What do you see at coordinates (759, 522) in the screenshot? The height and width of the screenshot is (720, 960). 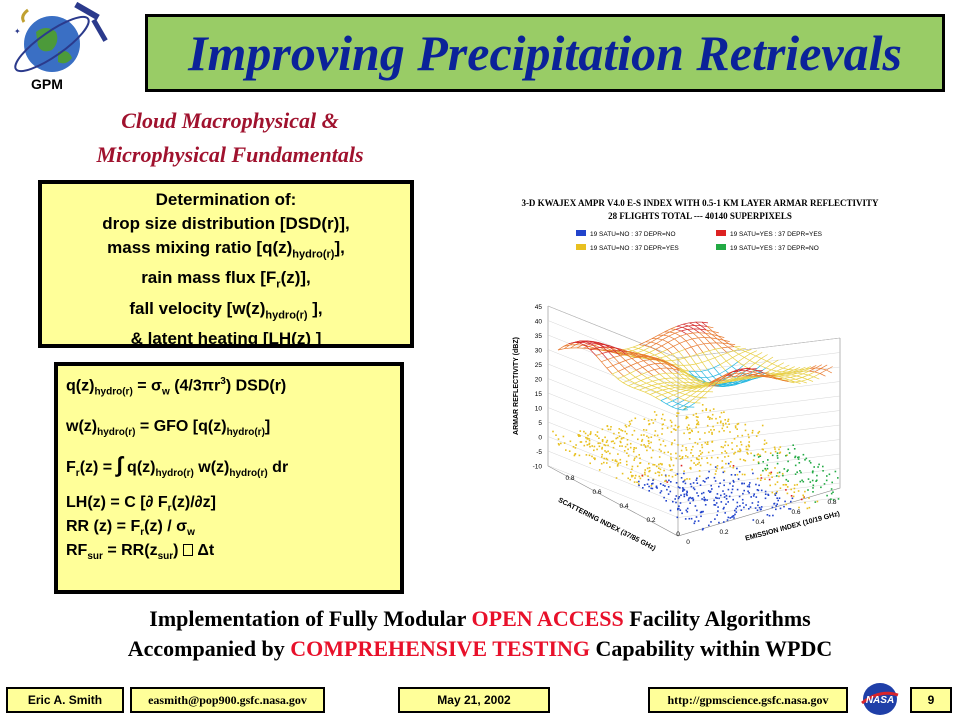 I see `y-tick-label: 0.4` at bounding box center [759, 522].